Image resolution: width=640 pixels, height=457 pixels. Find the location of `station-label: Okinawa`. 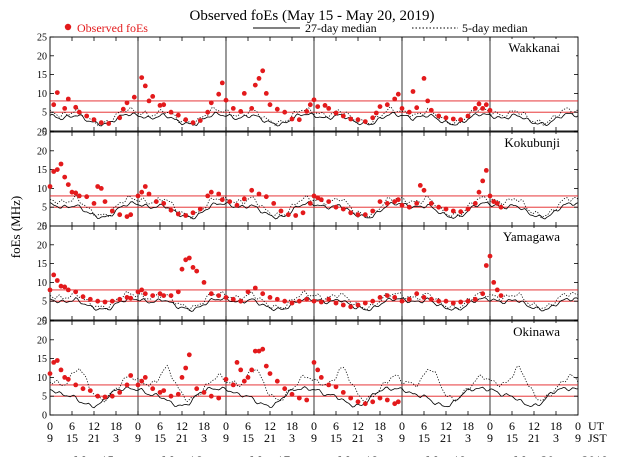

station-label: Okinawa is located at coordinates (536, 331).